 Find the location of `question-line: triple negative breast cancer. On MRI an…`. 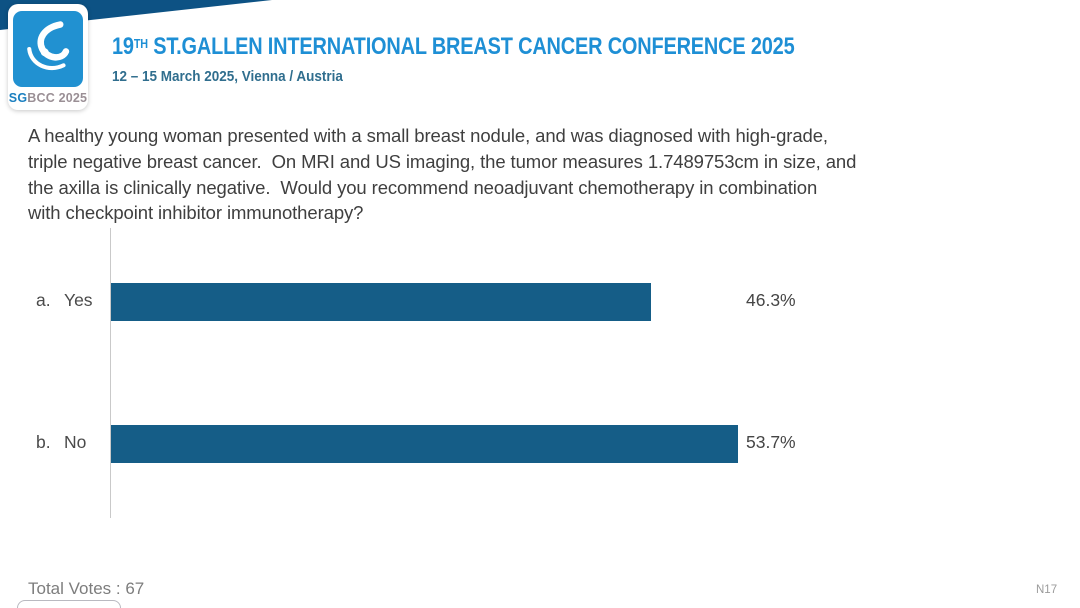

question-line: triple negative breast cancer. On MRI an… is located at coordinates (442, 161).